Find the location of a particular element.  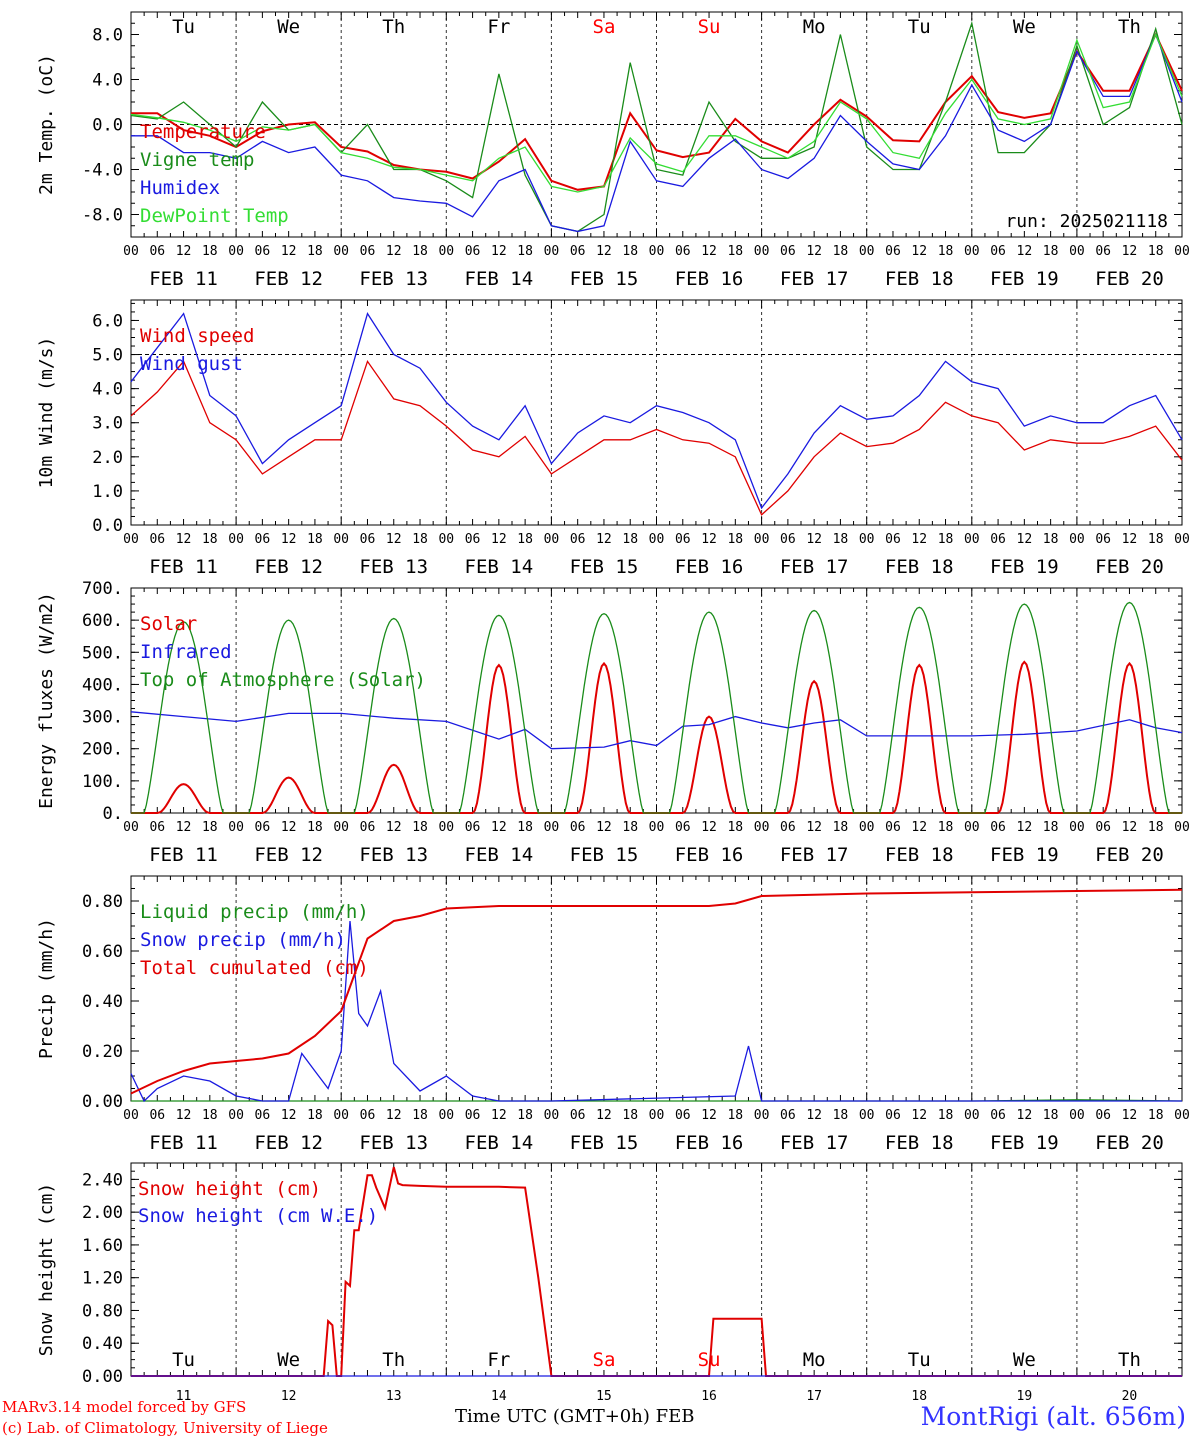

time-axis-label: Time UTC (GMT+0h) FEB is located at coordinates (575, 1416).